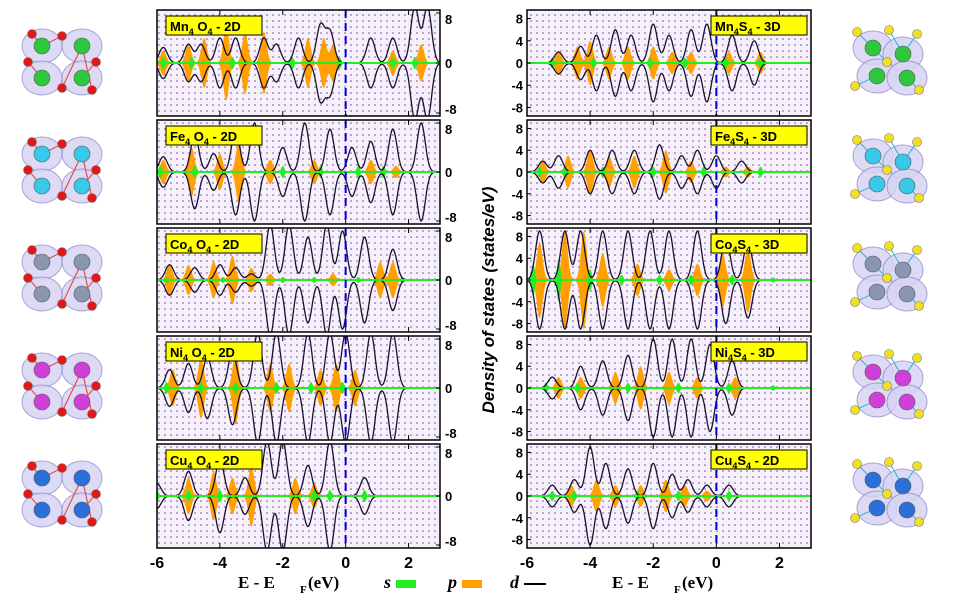 Image resolution: width=962 pixels, height=599 pixels. Describe the element at coordinates (472, 584) in the screenshot. I see `legend-p-swatch` at that location.